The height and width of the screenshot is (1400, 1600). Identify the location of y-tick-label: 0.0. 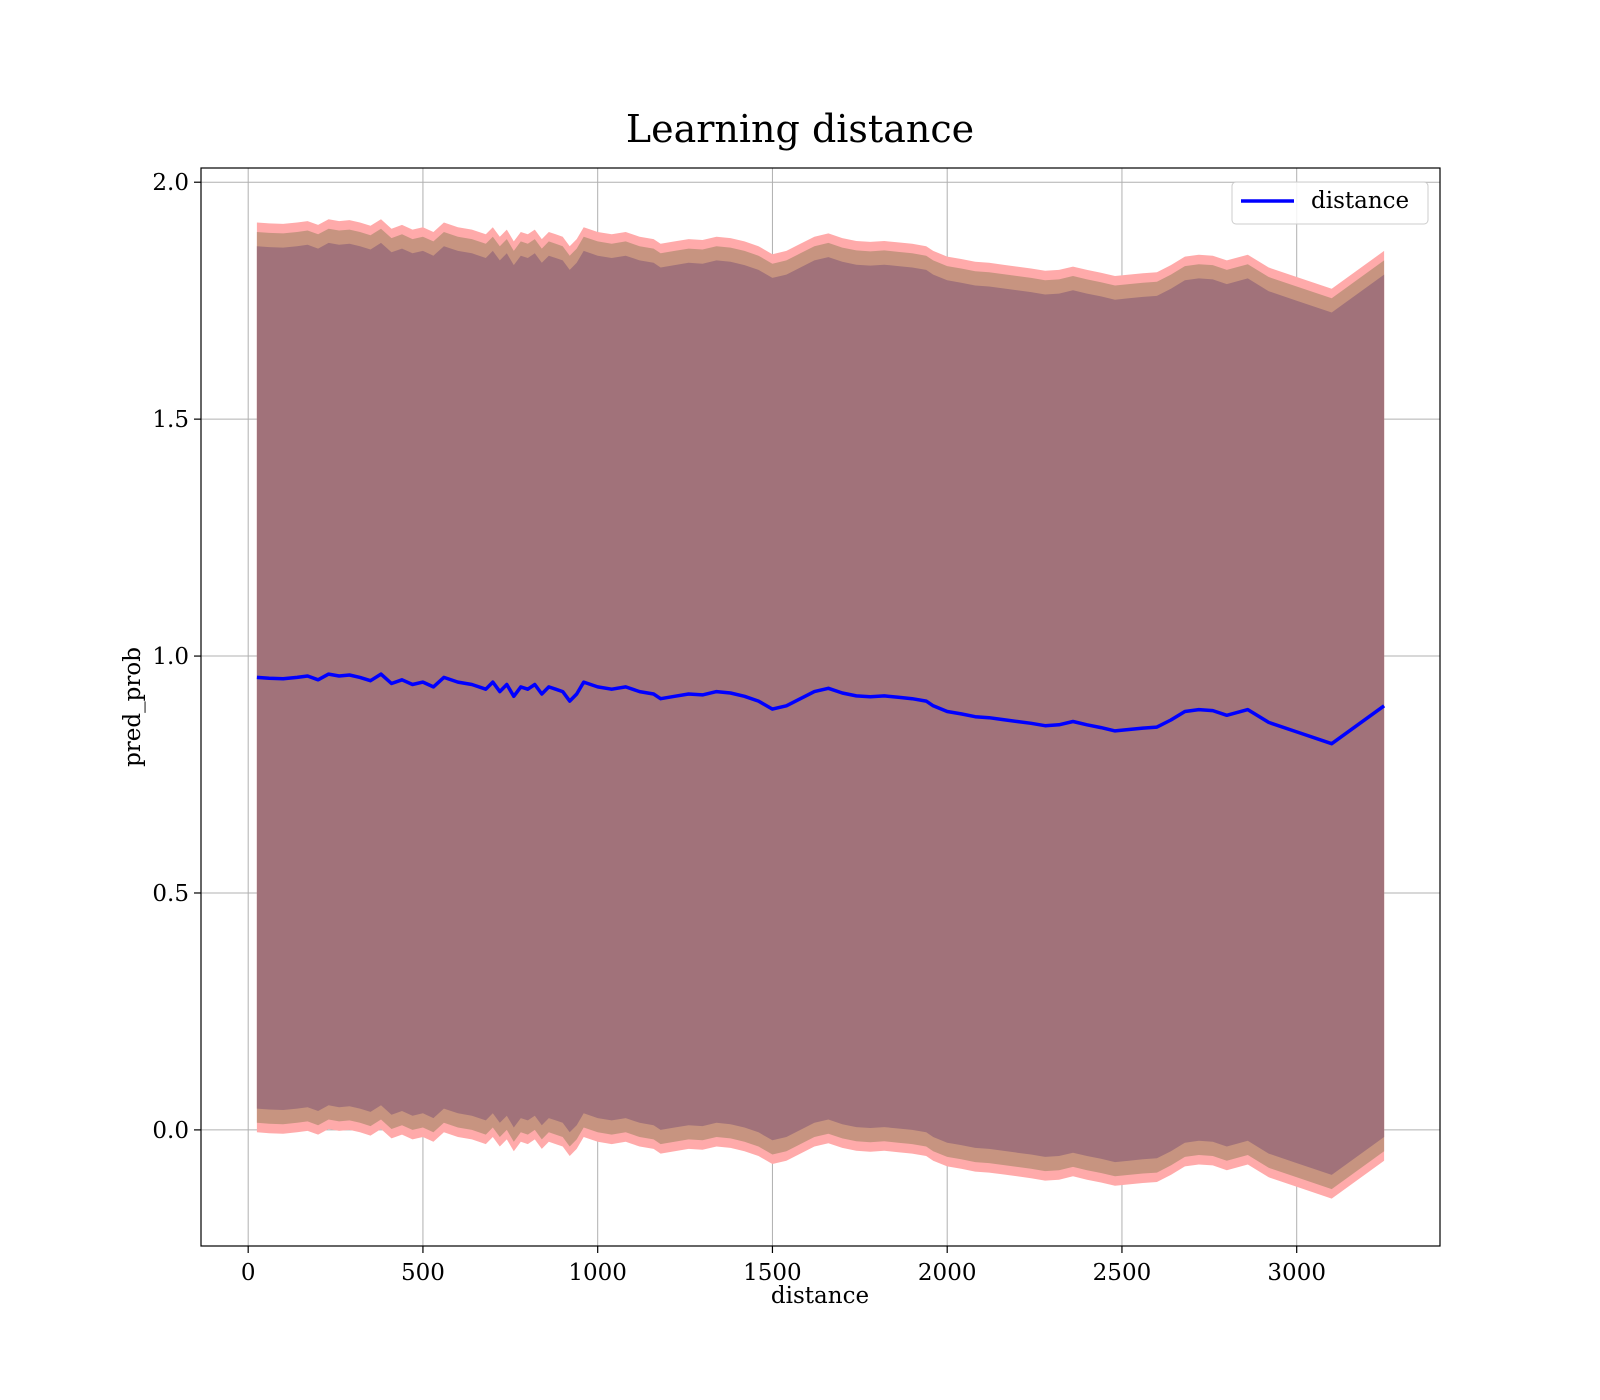
(170, 1131).